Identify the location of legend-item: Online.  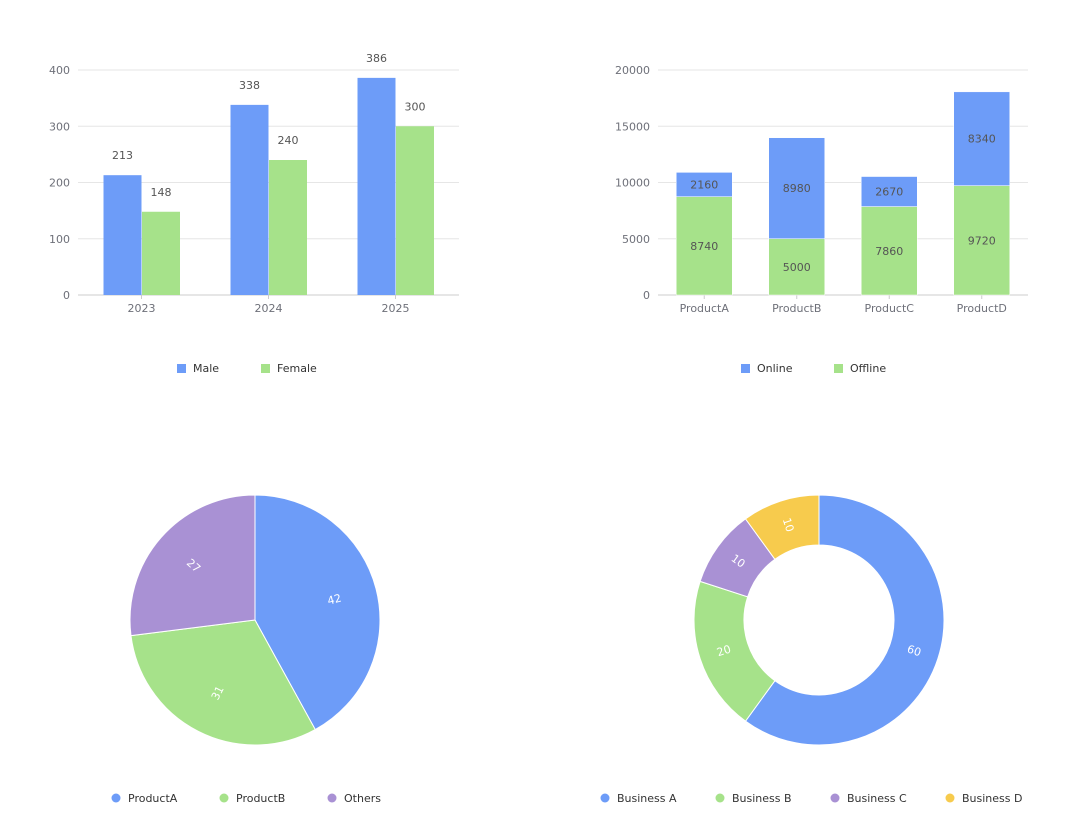
(767, 368).